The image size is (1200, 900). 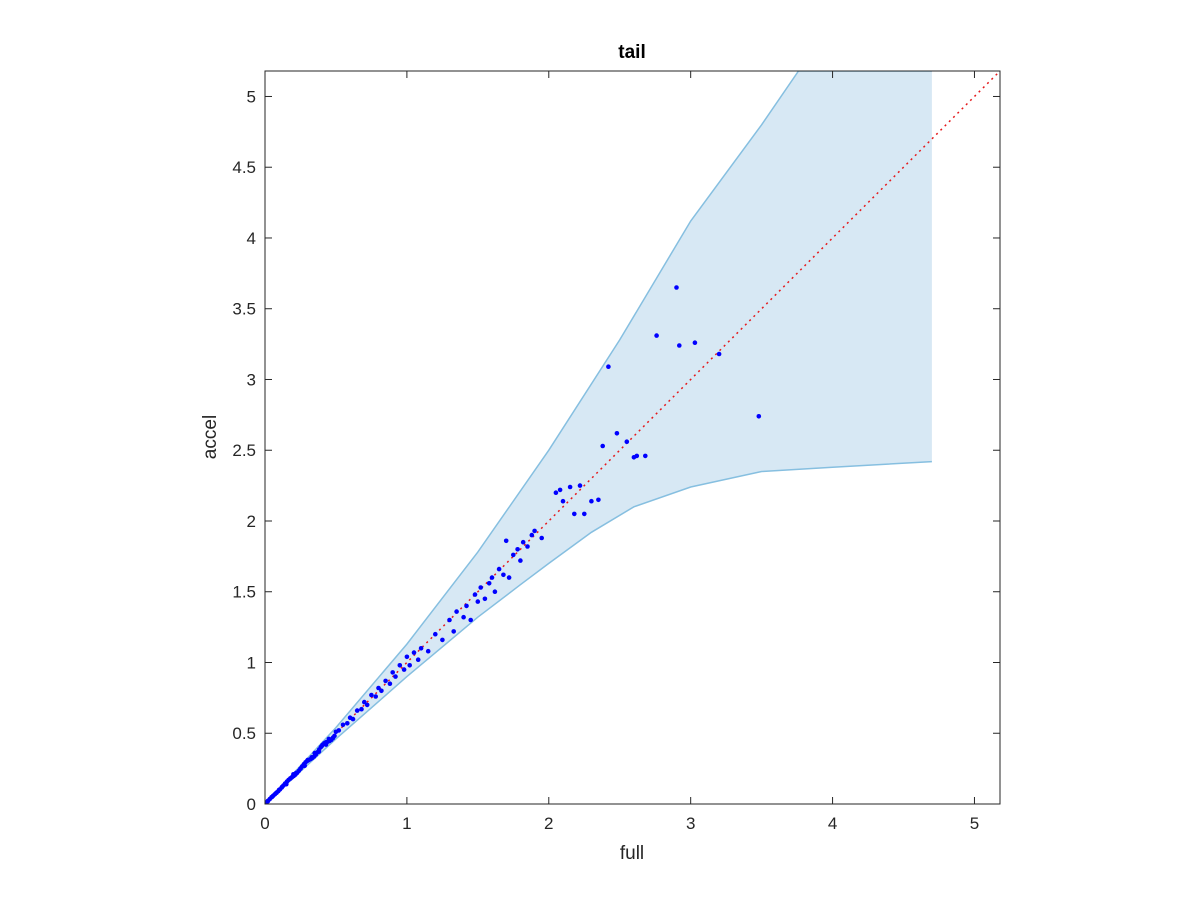 I want to click on y-tick-label: 1.5, so click(x=244, y=592).